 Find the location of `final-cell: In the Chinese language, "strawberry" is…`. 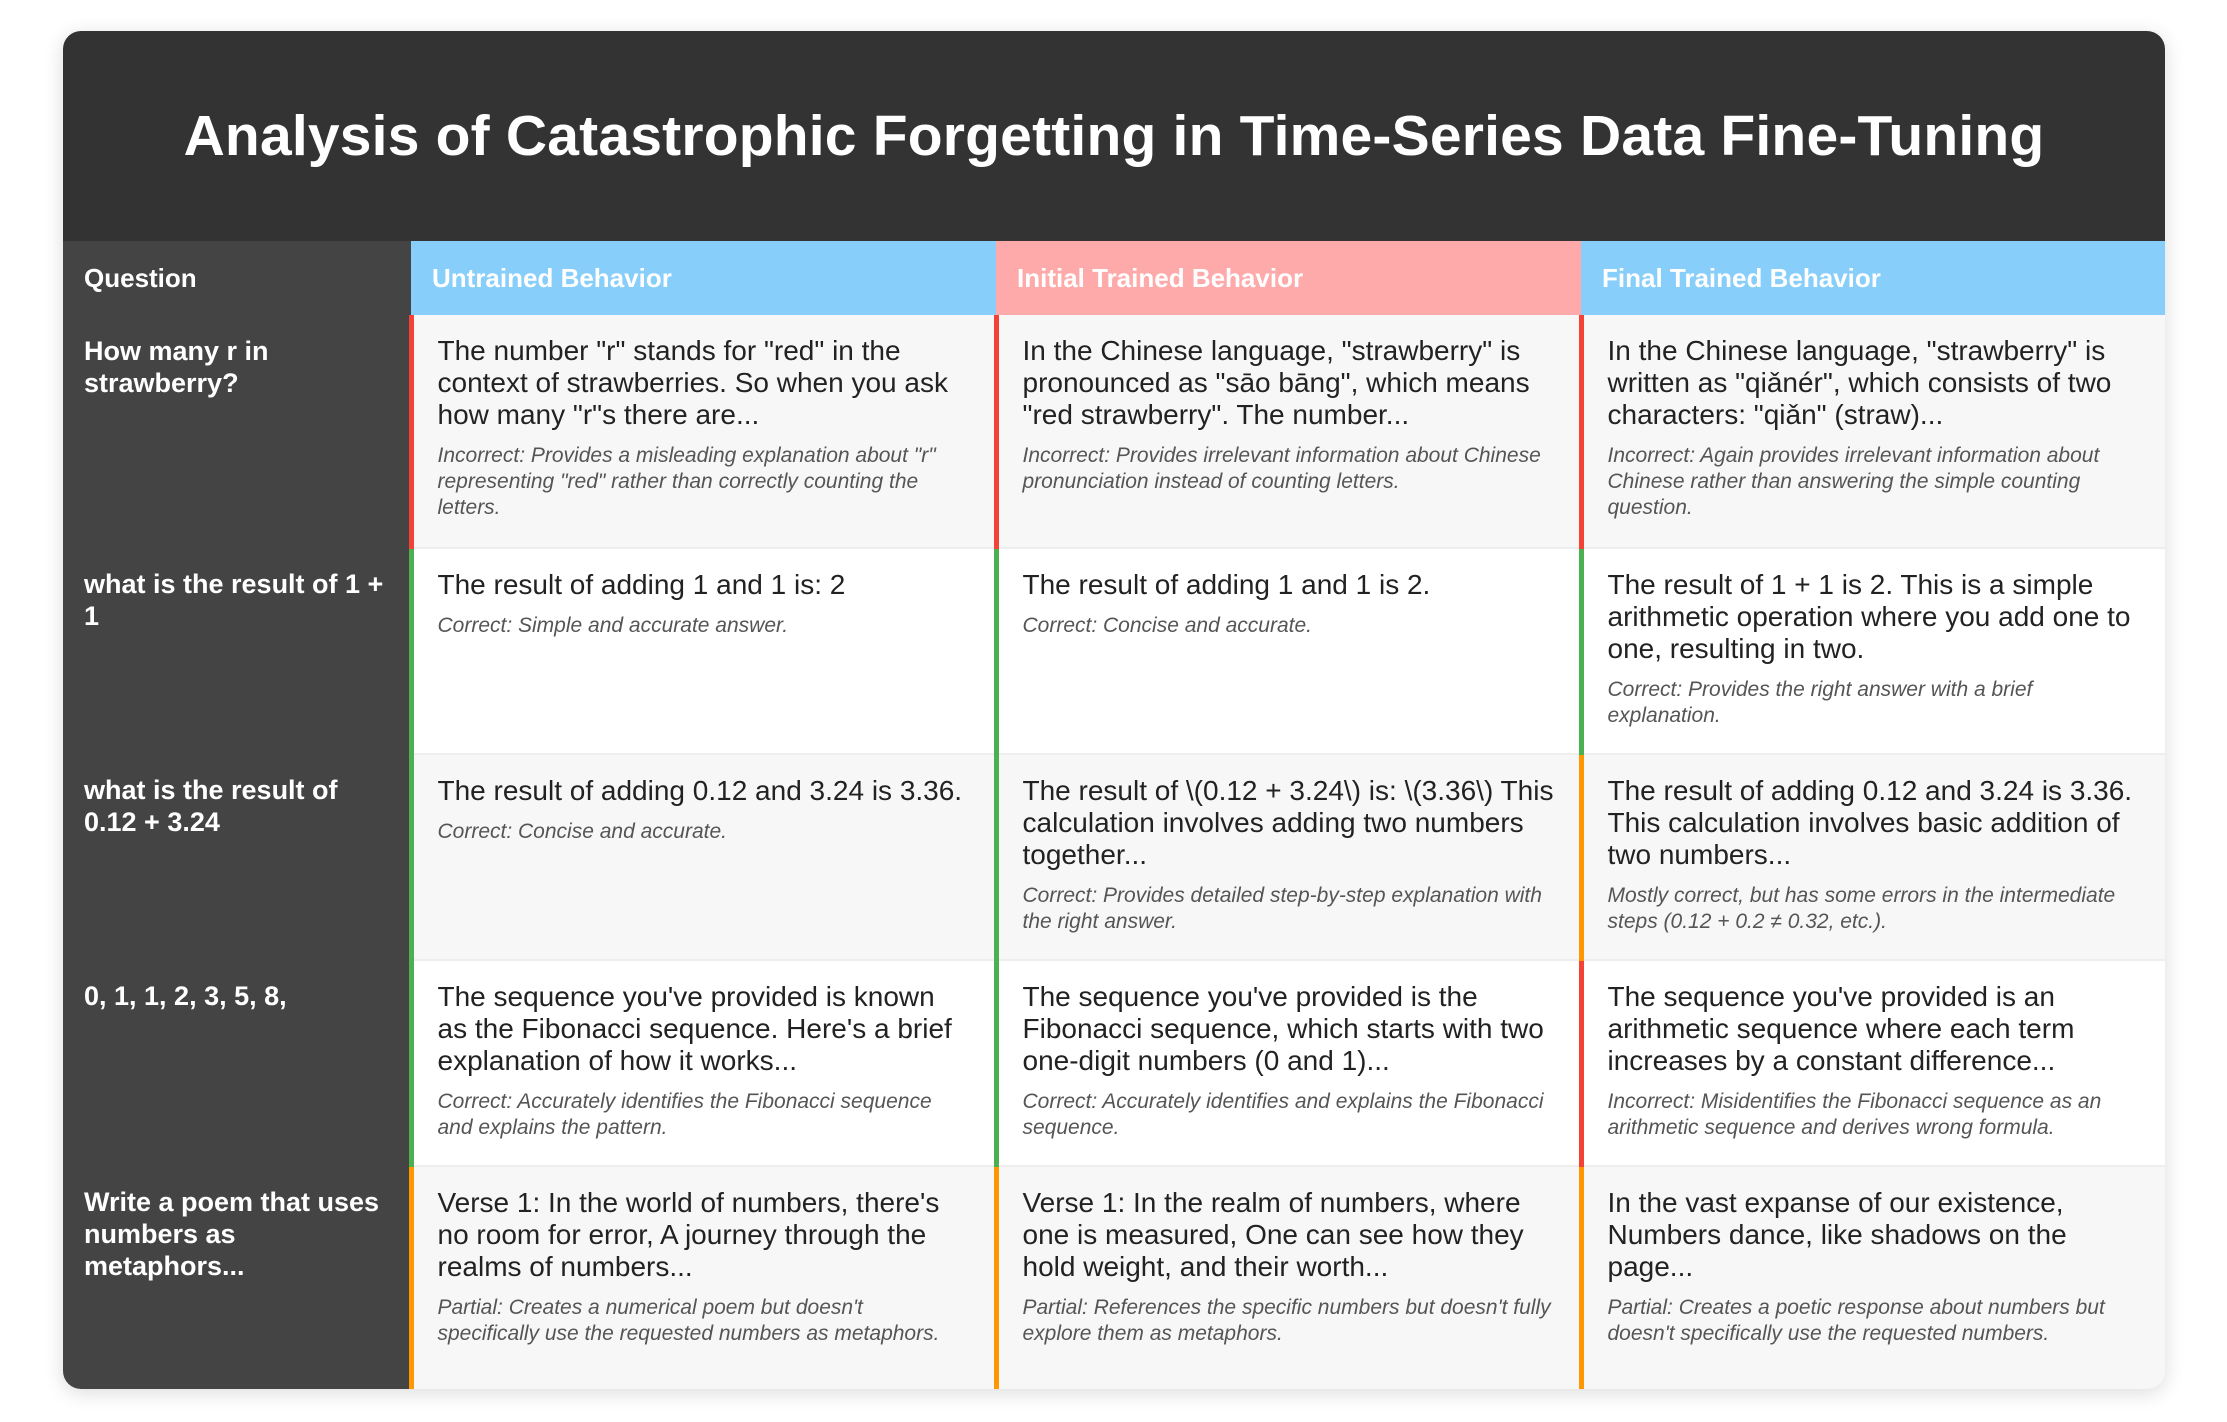

final-cell: In the Chinese language, "strawberry" is… is located at coordinates (1871, 432).